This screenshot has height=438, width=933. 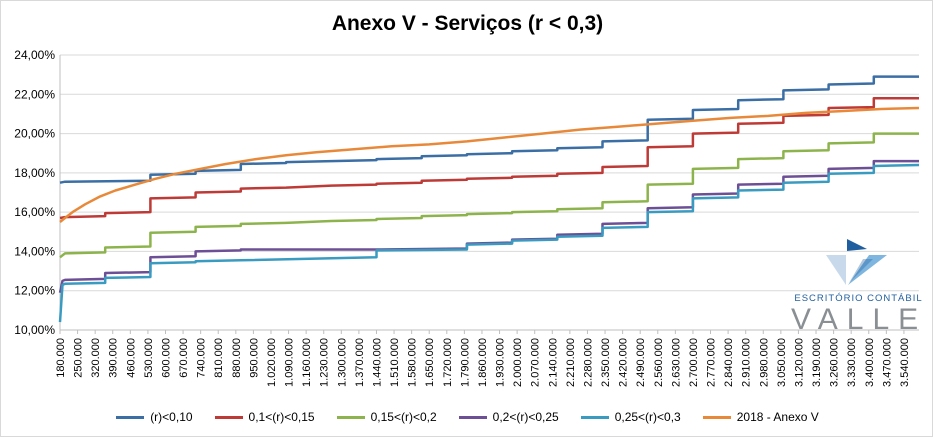 I want to click on y-tick-label: 22,00%, so click(x=34, y=94).